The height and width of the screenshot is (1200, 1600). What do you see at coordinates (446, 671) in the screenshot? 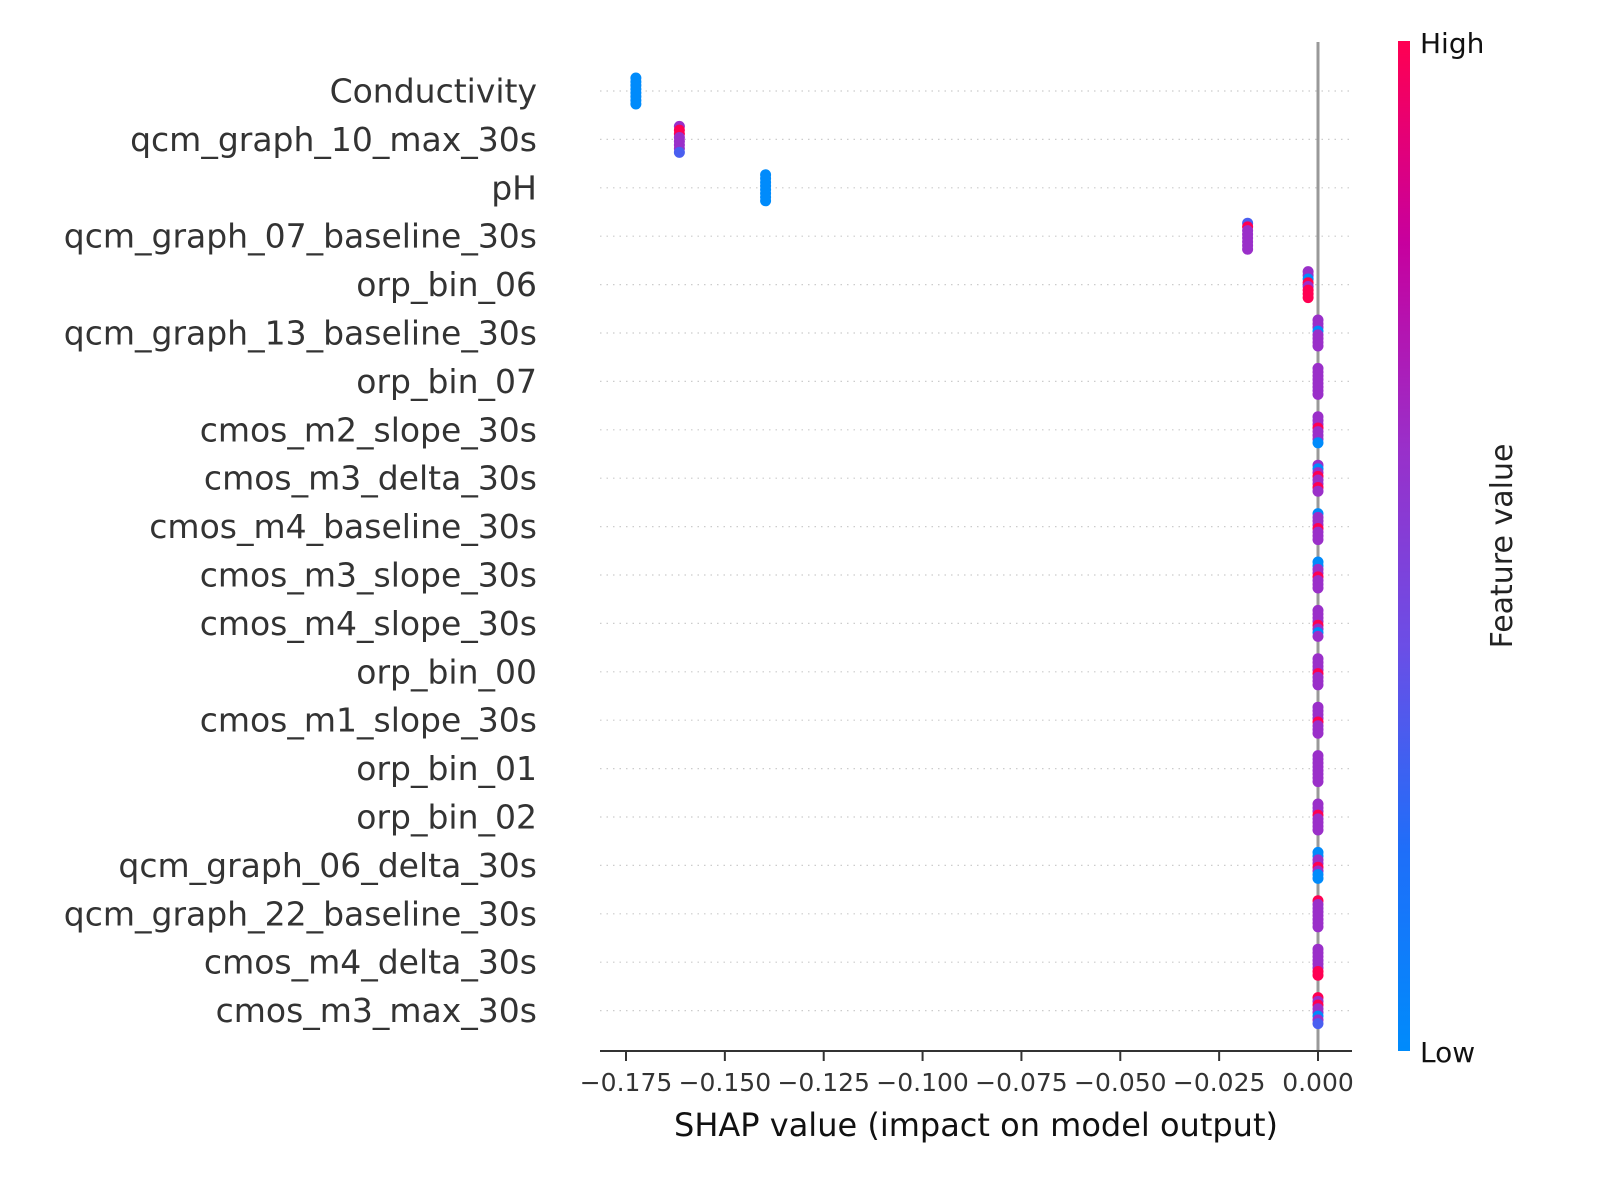
I see `feature-label: orp_bin_00` at bounding box center [446, 671].